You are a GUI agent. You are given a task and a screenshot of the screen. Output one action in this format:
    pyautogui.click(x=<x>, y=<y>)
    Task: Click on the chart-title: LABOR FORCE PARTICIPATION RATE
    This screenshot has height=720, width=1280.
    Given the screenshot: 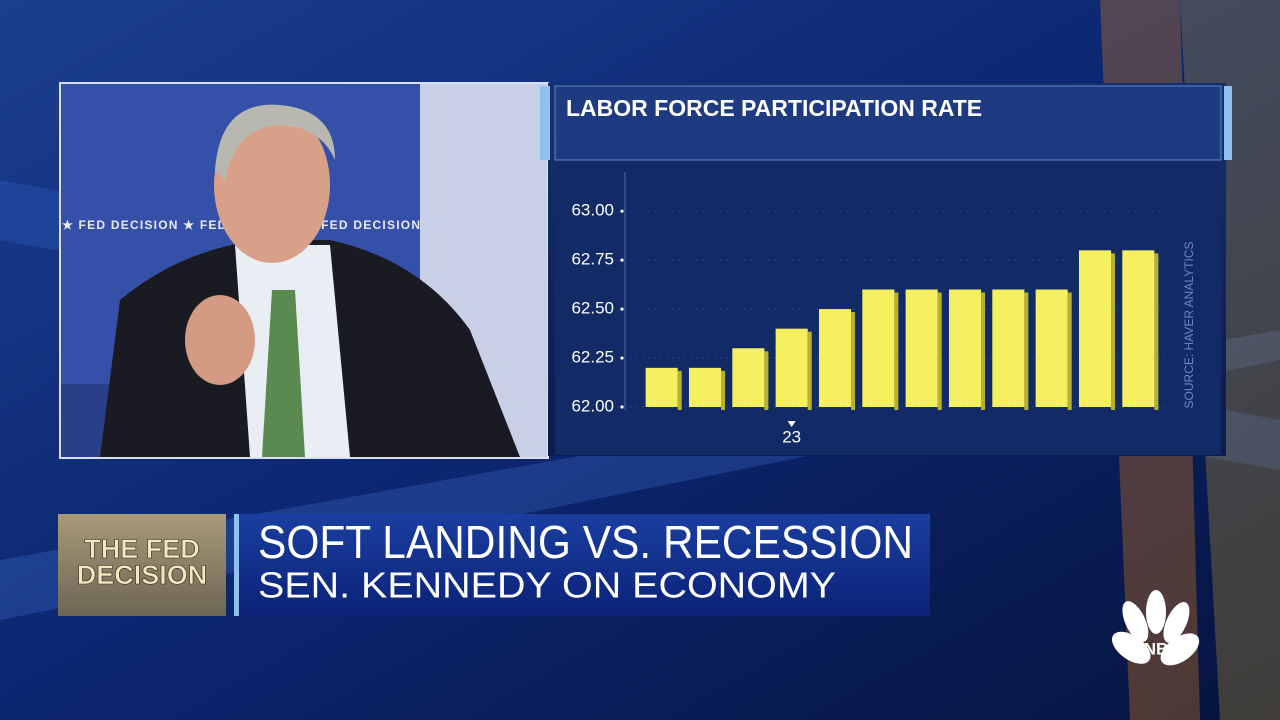 What is the action you would take?
    pyautogui.click(x=774, y=108)
    